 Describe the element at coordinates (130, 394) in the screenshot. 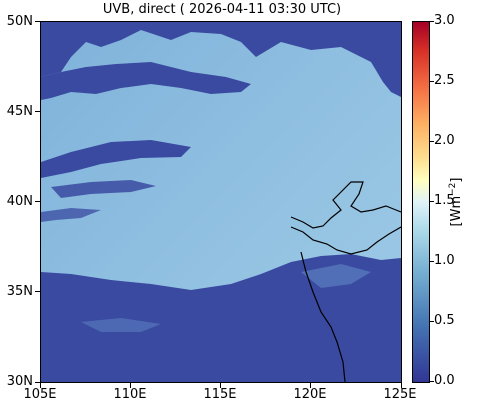

I see `x-tick-label: 110E` at that location.